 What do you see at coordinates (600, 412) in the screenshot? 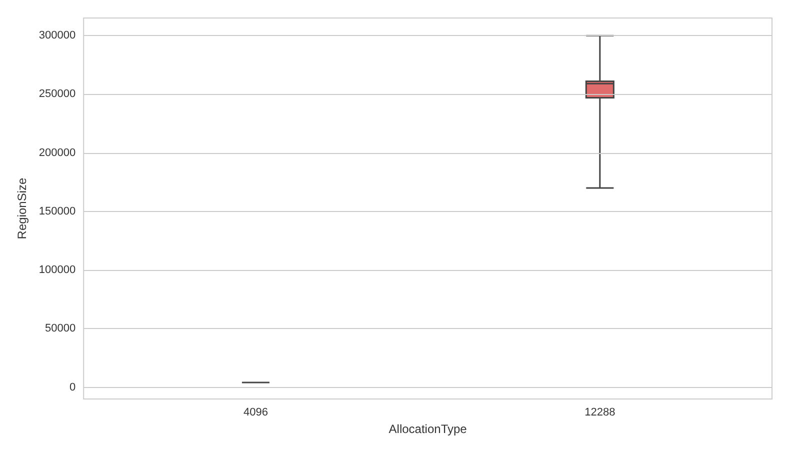
I see `x-tick-label: 12288` at bounding box center [600, 412].